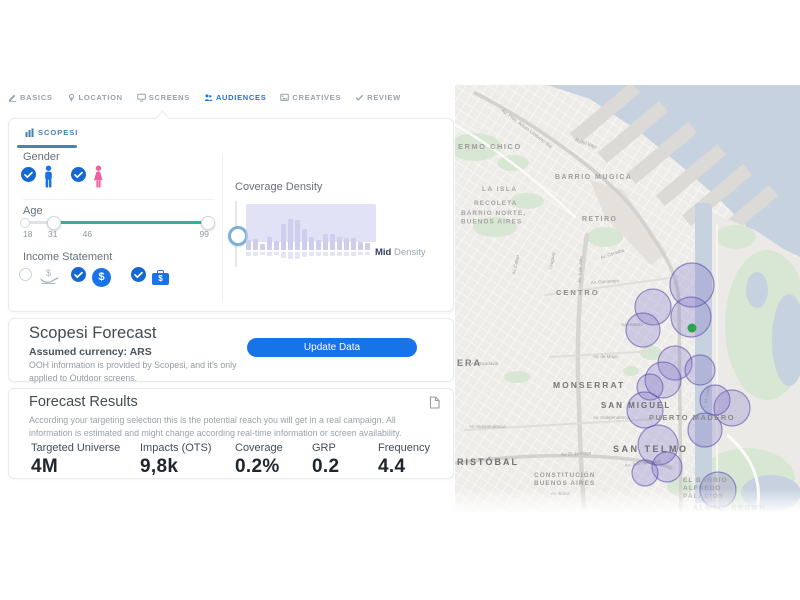  What do you see at coordinates (488, 461) in the screenshot?
I see `district-label: RISTÓBAL` at bounding box center [488, 461].